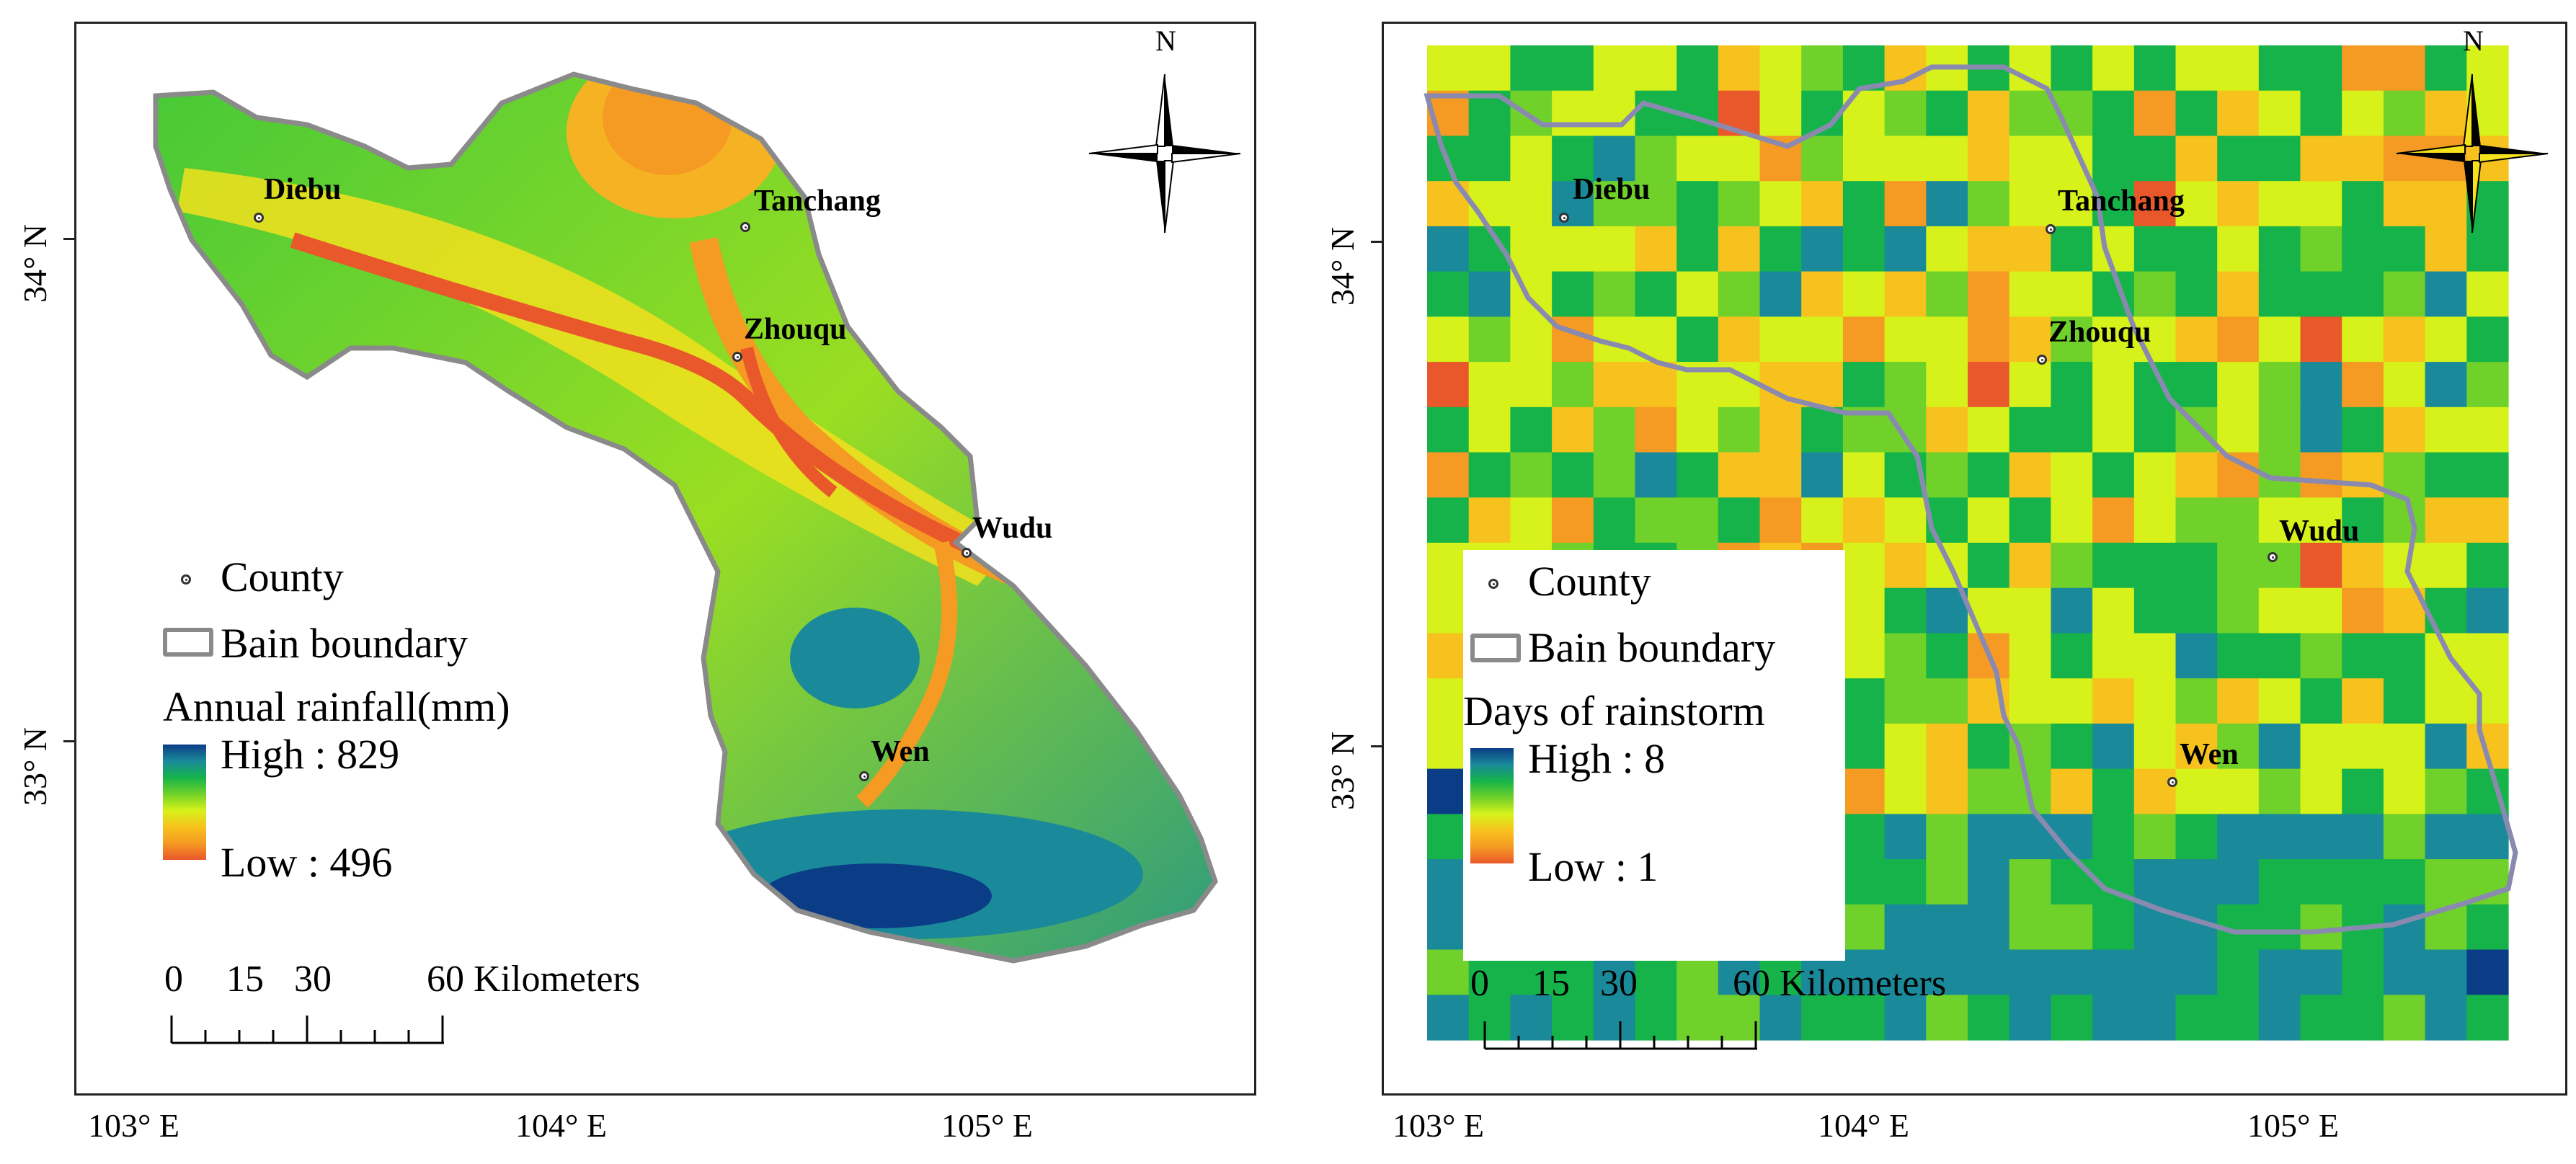 This screenshot has height=1164, width=2576. What do you see at coordinates (259, 218) in the screenshot?
I see `county-marker-diebu` at bounding box center [259, 218].